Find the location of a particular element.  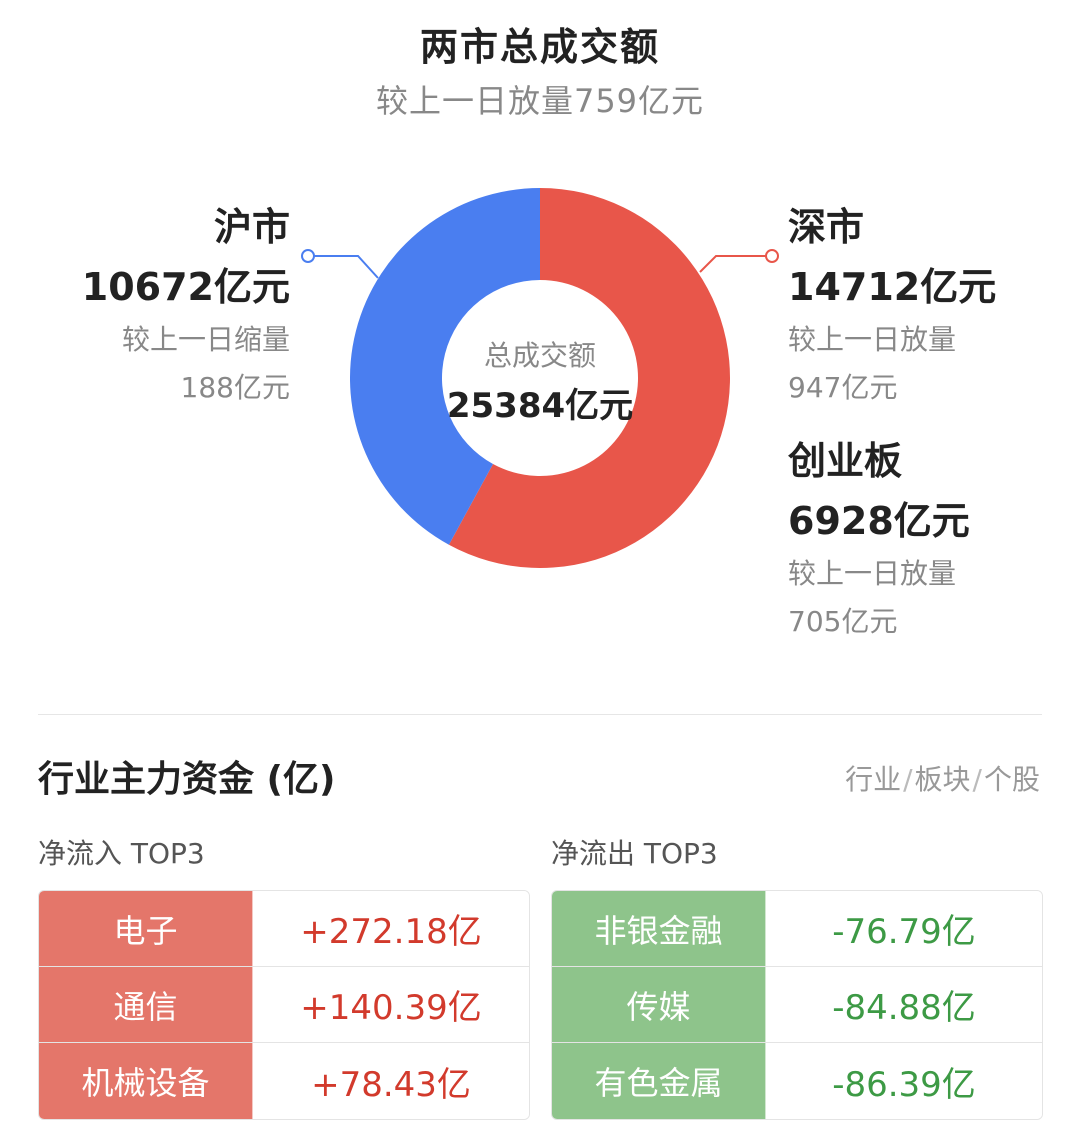

donut-center-label: 总成交额 is located at coordinates (539, 355).